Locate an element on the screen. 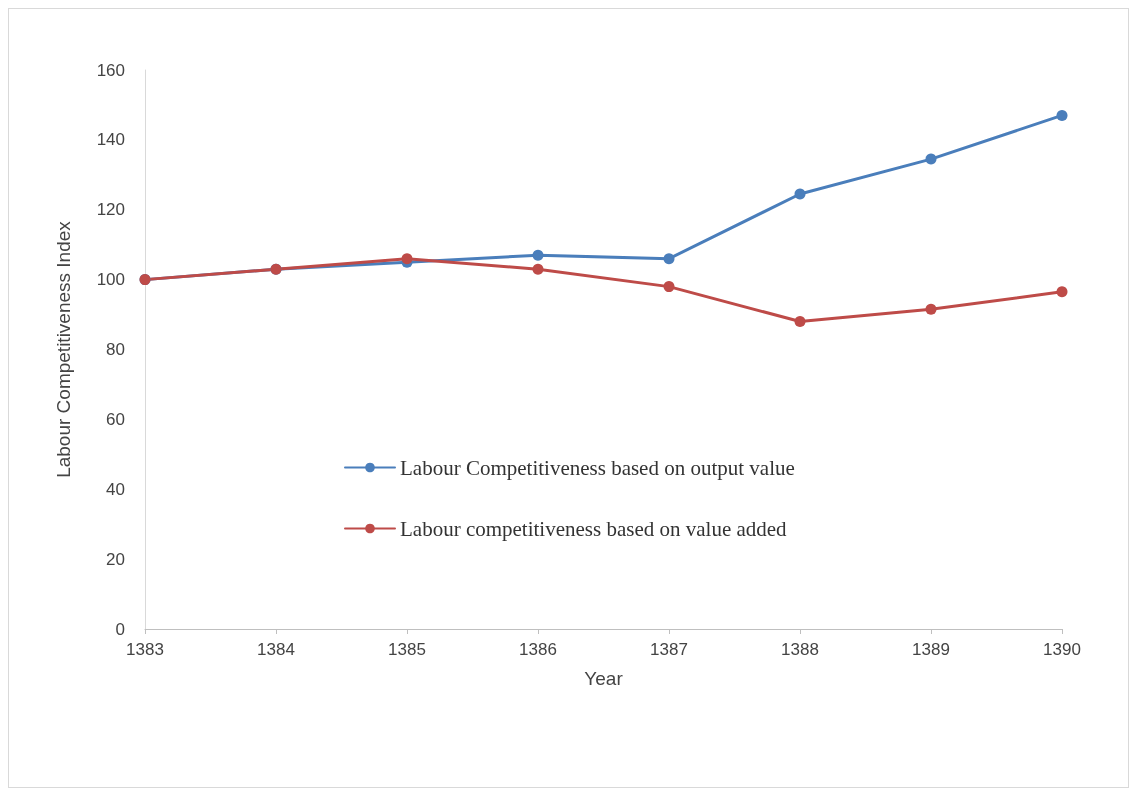 Image resolution: width=1137 pixels, height=796 pixels. x-axis-title: Year is located at coordinates (604, 678).